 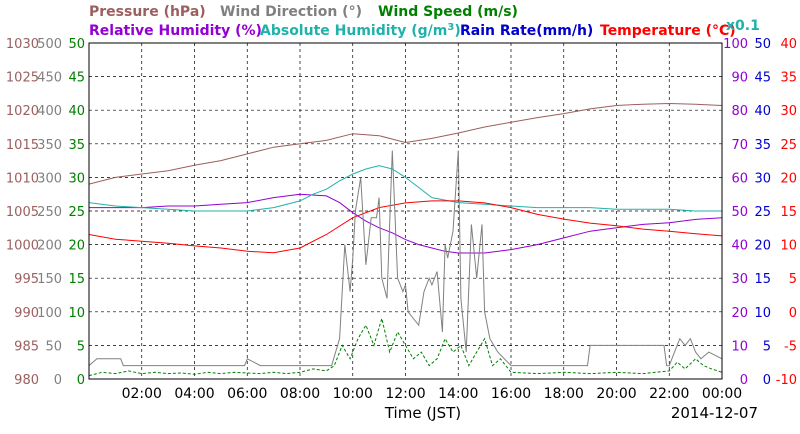 What do you see at coordinates (22, 145) in the screenshot?
I see `y-tick-pressure: 1015` at bounding box center [22, 145].